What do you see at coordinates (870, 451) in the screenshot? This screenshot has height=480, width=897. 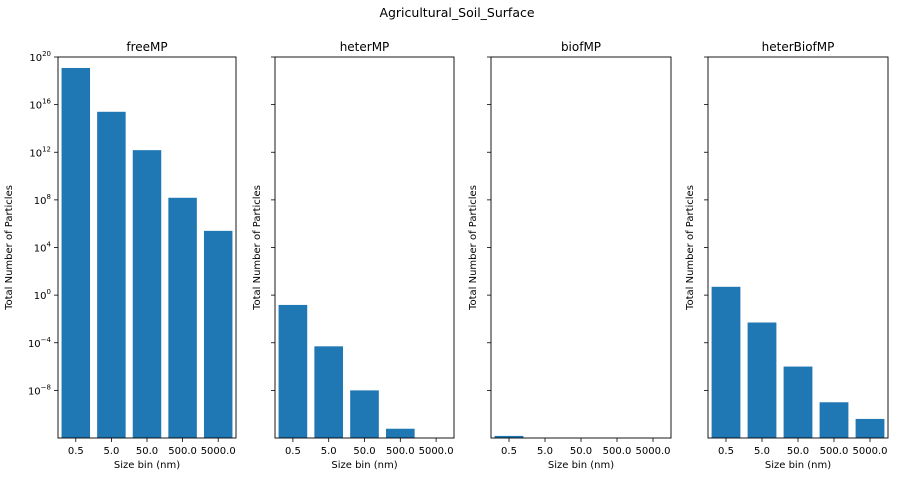 I see `panel-4-xtick-label-5: 5000.0` at bounding box center [870, 451].